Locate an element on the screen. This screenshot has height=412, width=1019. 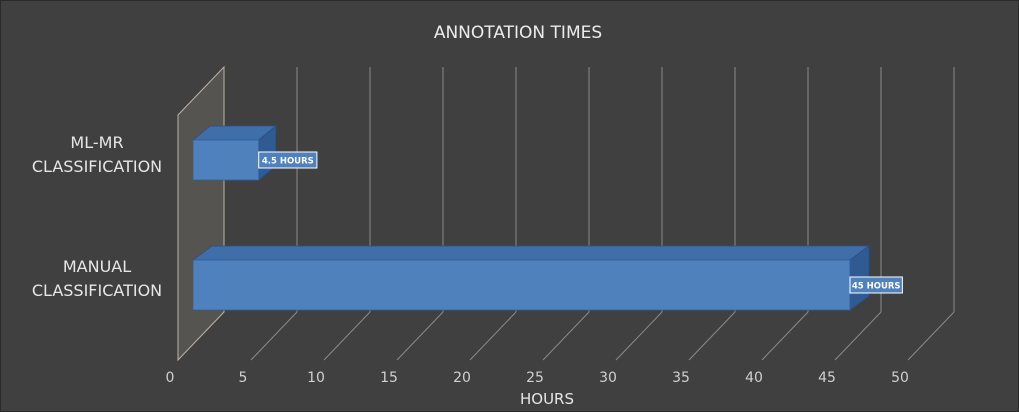
category-label: ML-MR CLASSIFICATION is located at coordinates (97, 154).